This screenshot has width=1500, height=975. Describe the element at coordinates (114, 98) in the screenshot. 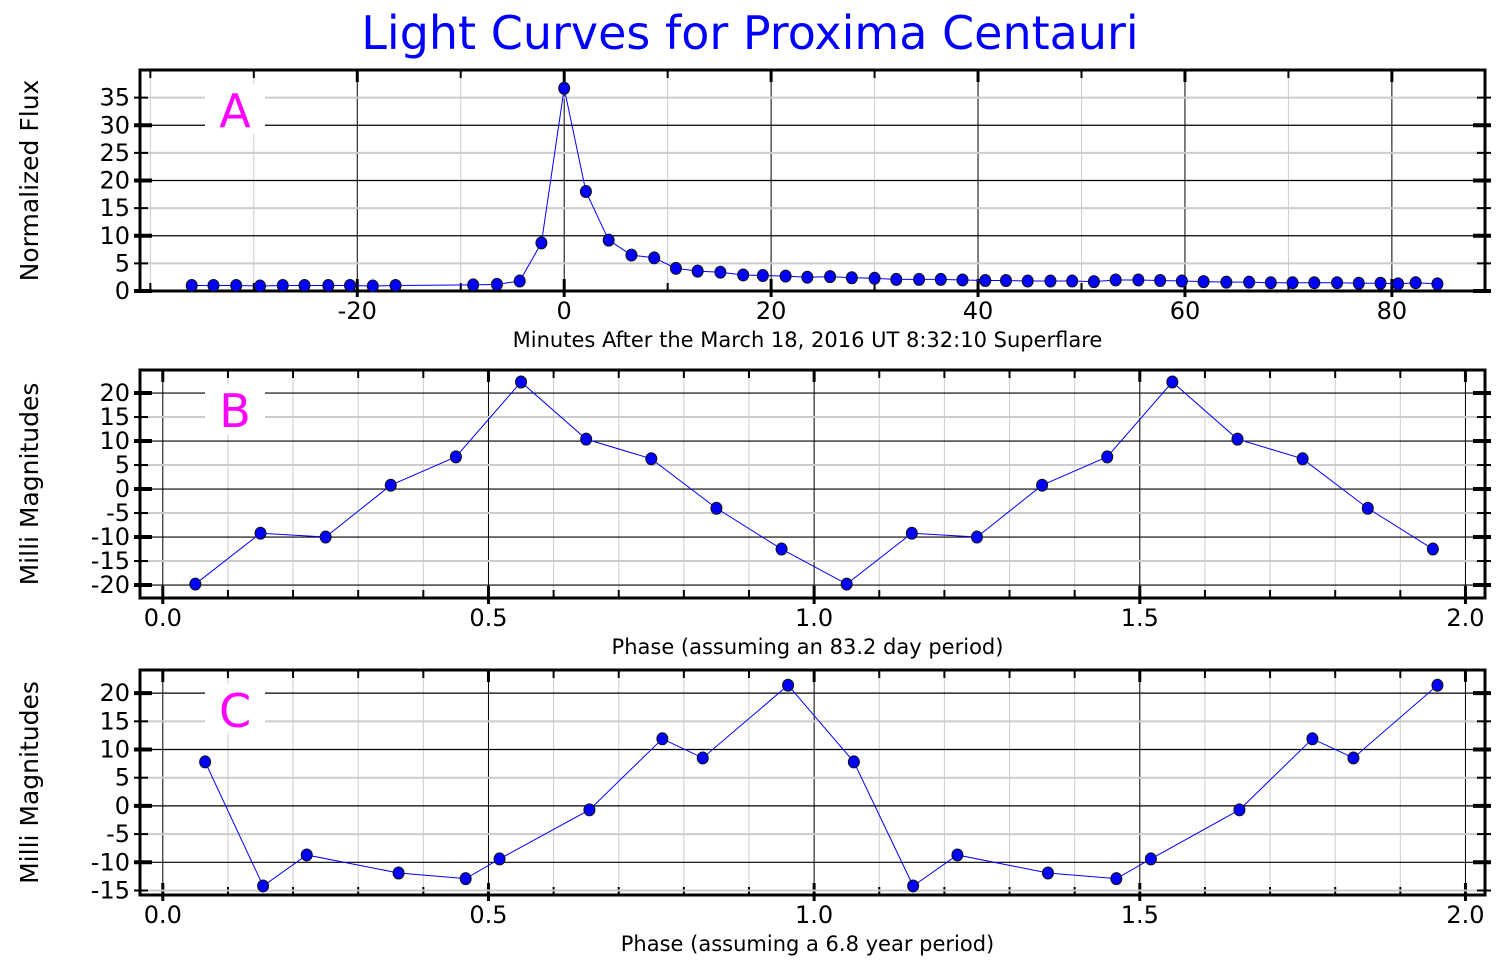

I see `y-tick-label: 35` at that location.